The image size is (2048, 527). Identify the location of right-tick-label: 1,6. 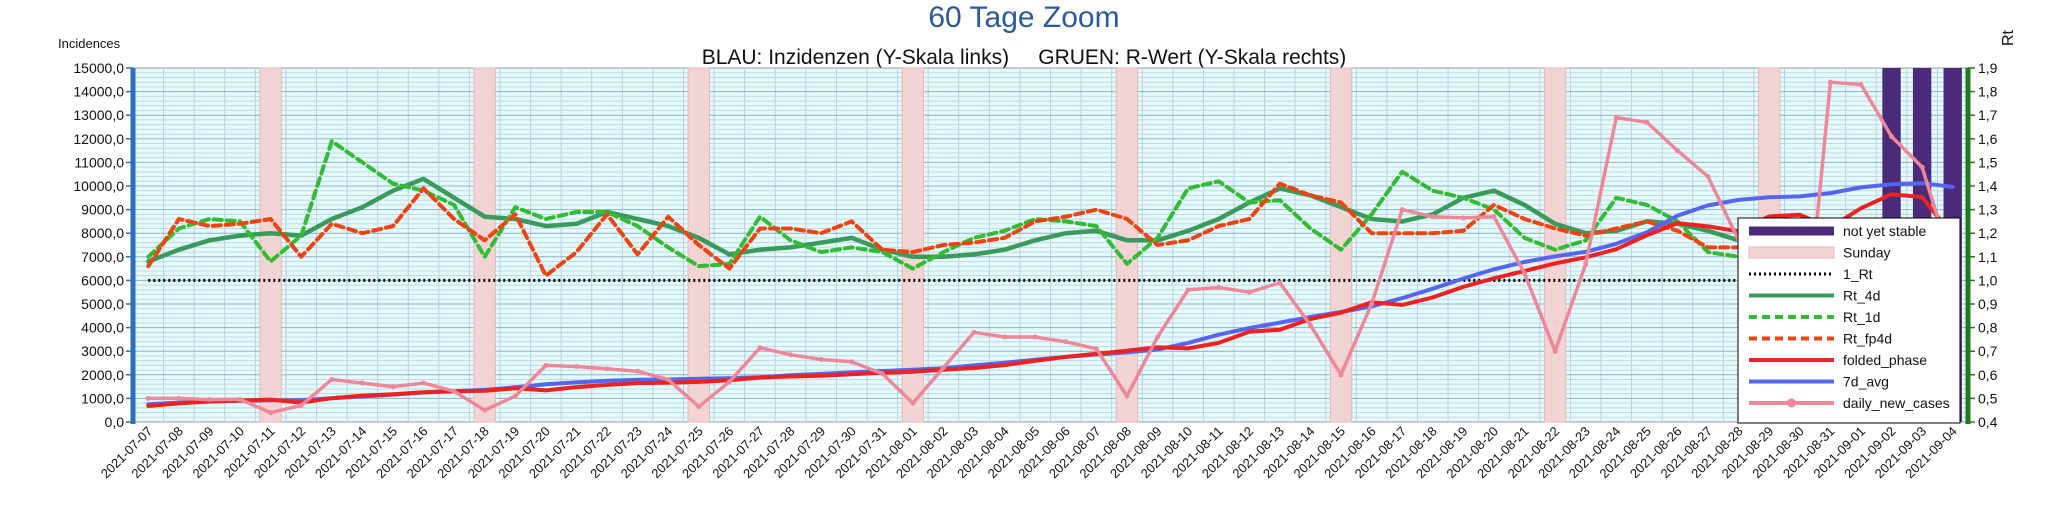
(1988, 139).